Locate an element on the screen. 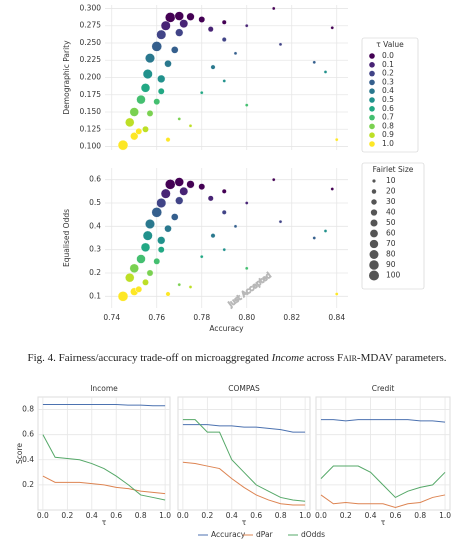 This screenshot has height=540, width=474. x-tick-label: 0.82 is located at coordinates (291, 317).